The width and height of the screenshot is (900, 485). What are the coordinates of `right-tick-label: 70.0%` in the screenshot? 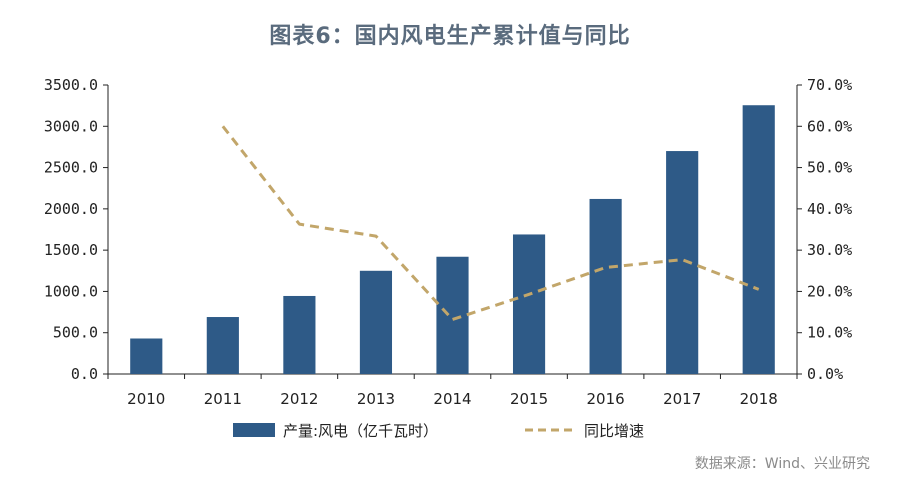 It's located at (829, 85).